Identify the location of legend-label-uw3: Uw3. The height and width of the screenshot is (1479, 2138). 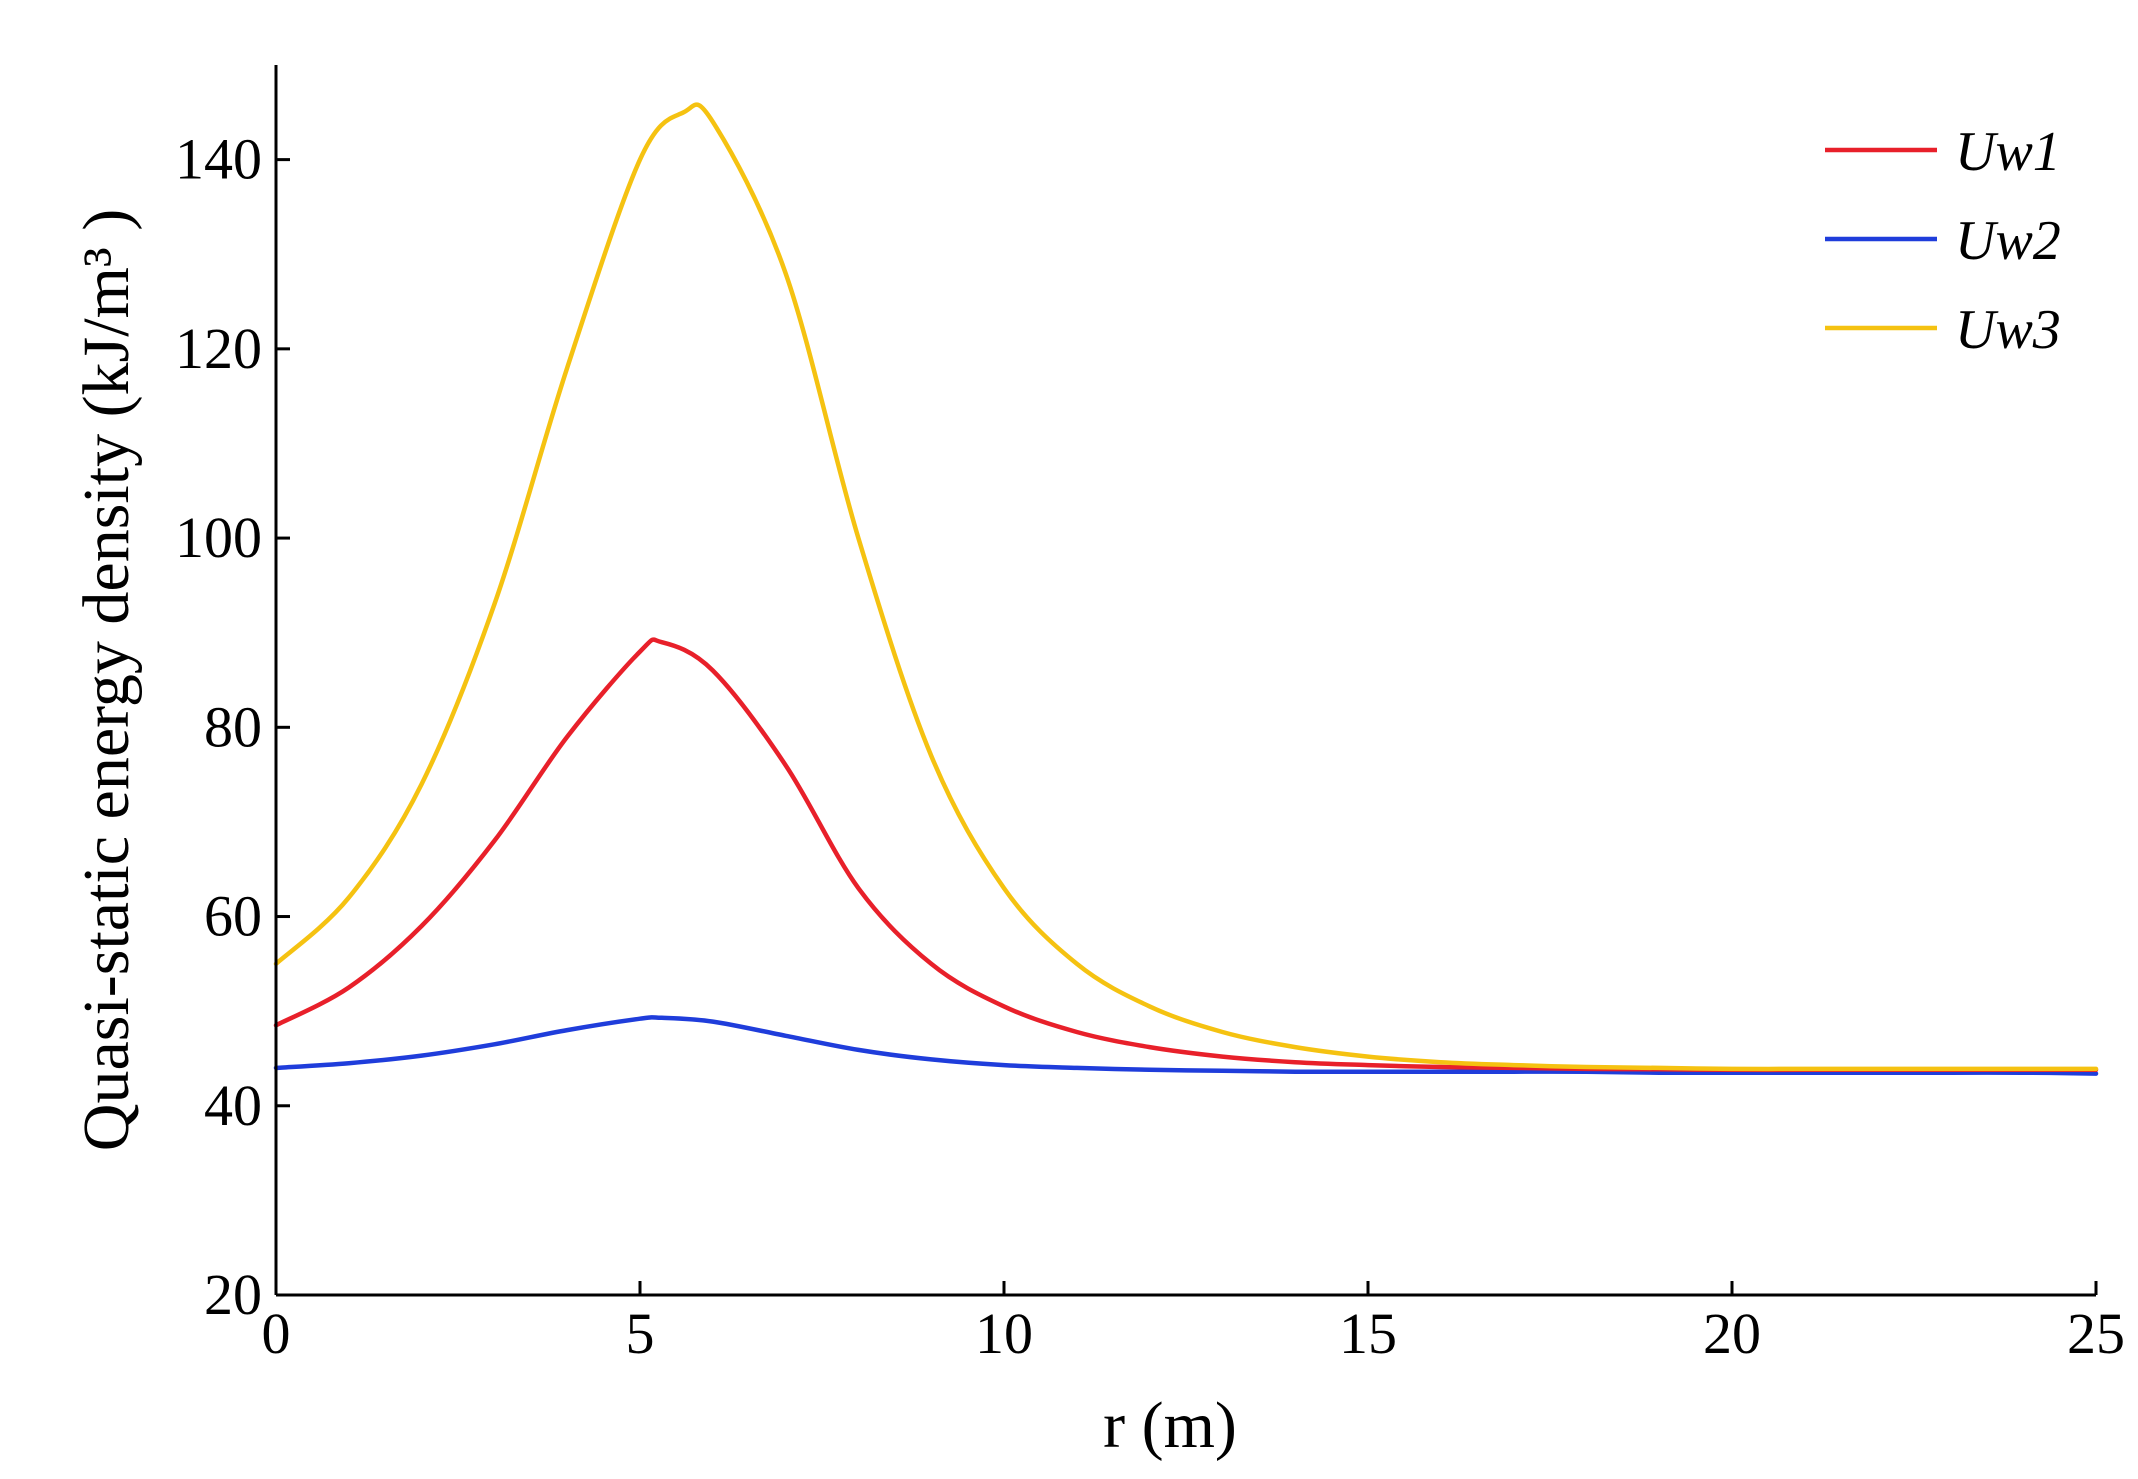
(2008, 330).